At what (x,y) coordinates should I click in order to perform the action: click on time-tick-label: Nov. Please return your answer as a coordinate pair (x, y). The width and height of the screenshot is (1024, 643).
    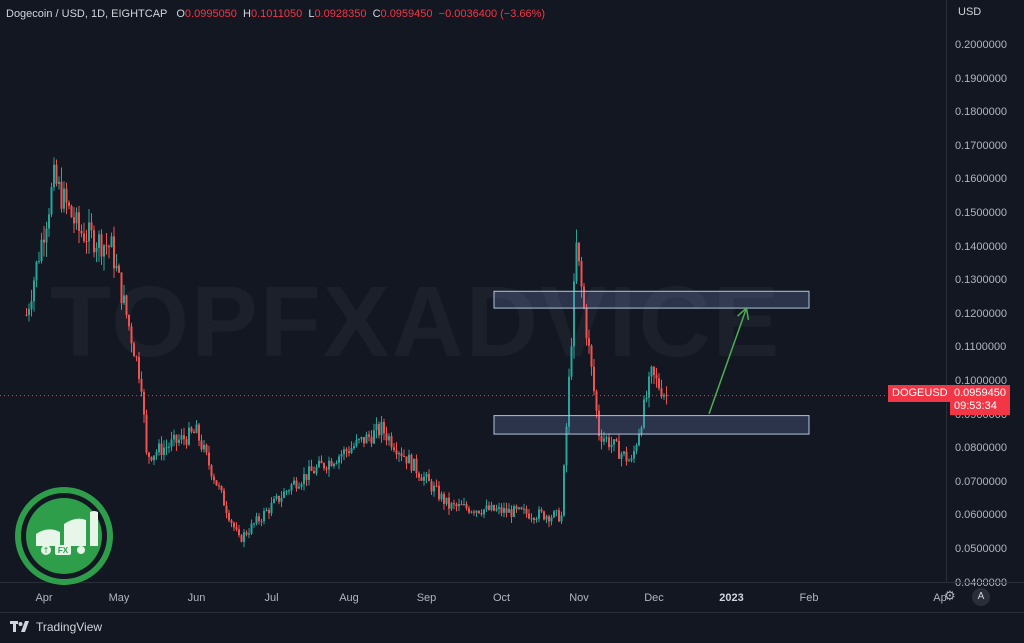
    Looking at the image, I should click on (579, 598).